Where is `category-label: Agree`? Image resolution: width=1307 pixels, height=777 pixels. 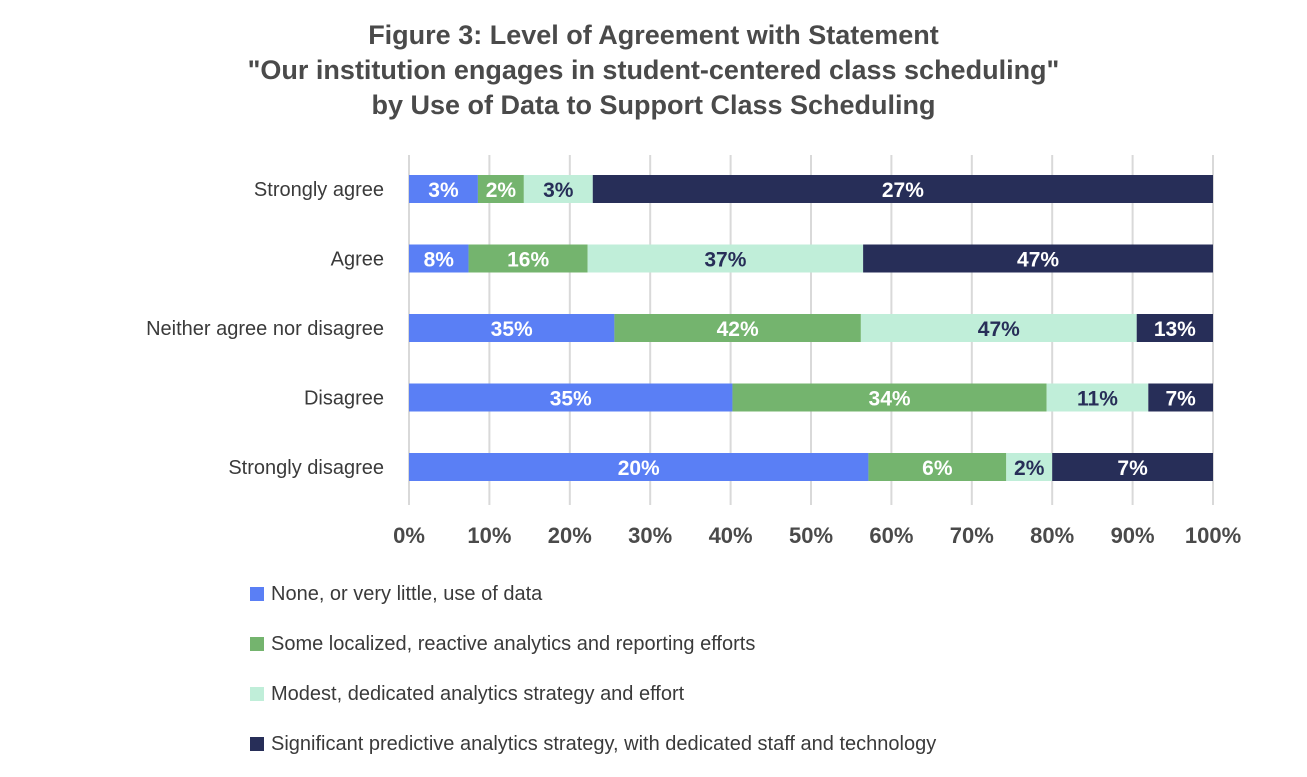 category-label: Agree is located at coordinates (357, 260).